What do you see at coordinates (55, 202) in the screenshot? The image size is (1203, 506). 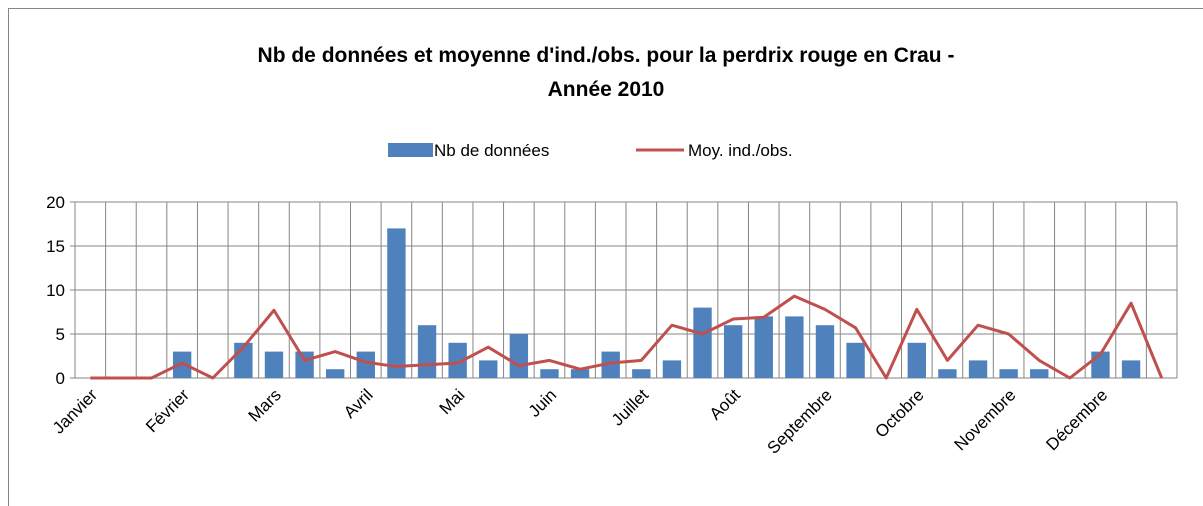 I see `y-tick-label: 20` at bounding box center [55, 202].